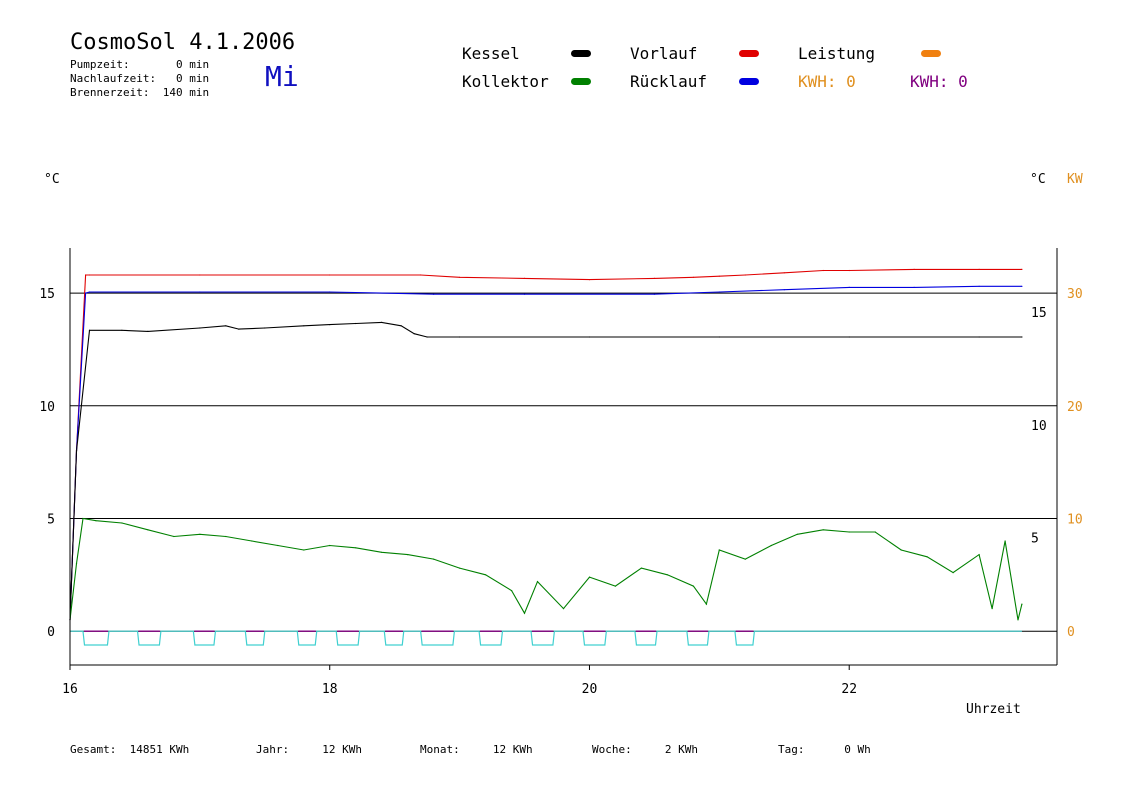 Image resolution: width=1148 pixels, height=812 pixels. Describe the element at coordinates (51, 632) in the screenshot. I see `y-left-tick-label-0: 0` at that location.